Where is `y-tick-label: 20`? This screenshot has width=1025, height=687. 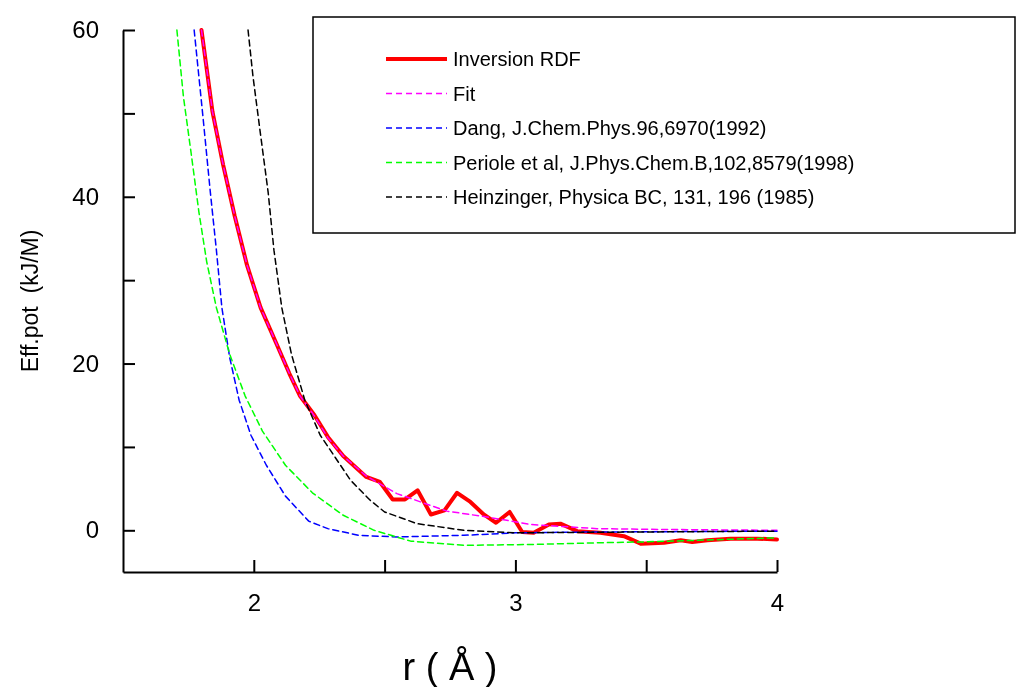 y-tick-label: 20 is located at coordinates (85, 363).